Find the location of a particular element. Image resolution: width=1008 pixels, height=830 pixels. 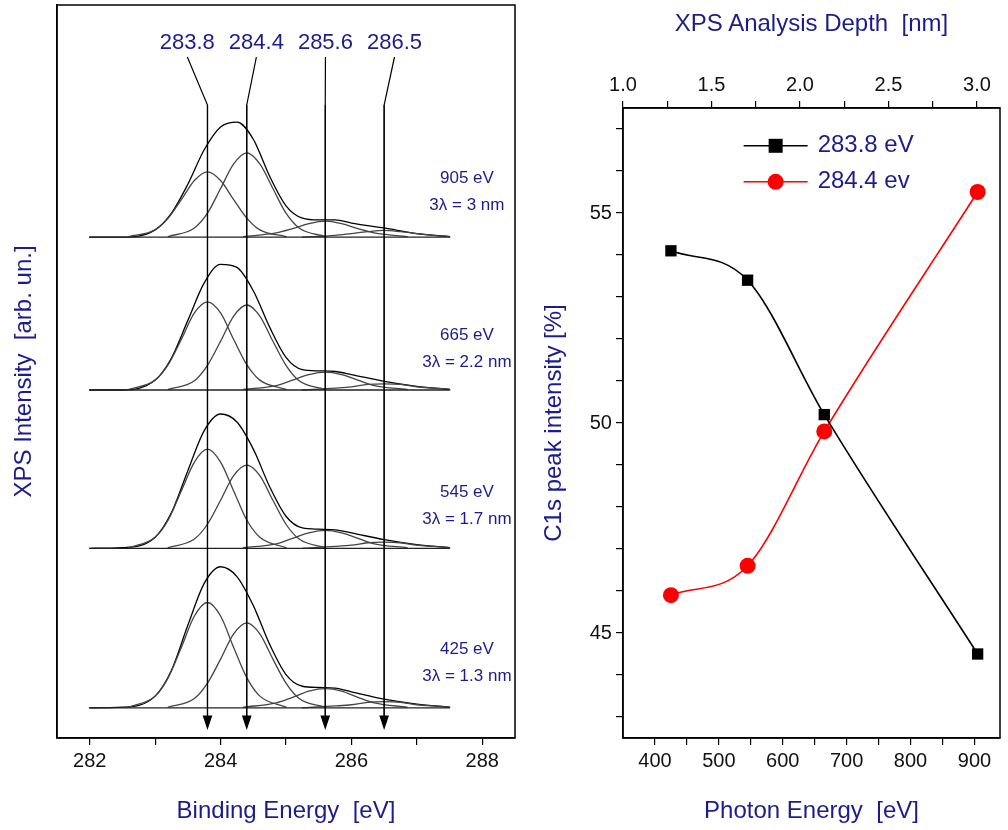

x-tick-label: 284 is located at coordinates (220, 759).